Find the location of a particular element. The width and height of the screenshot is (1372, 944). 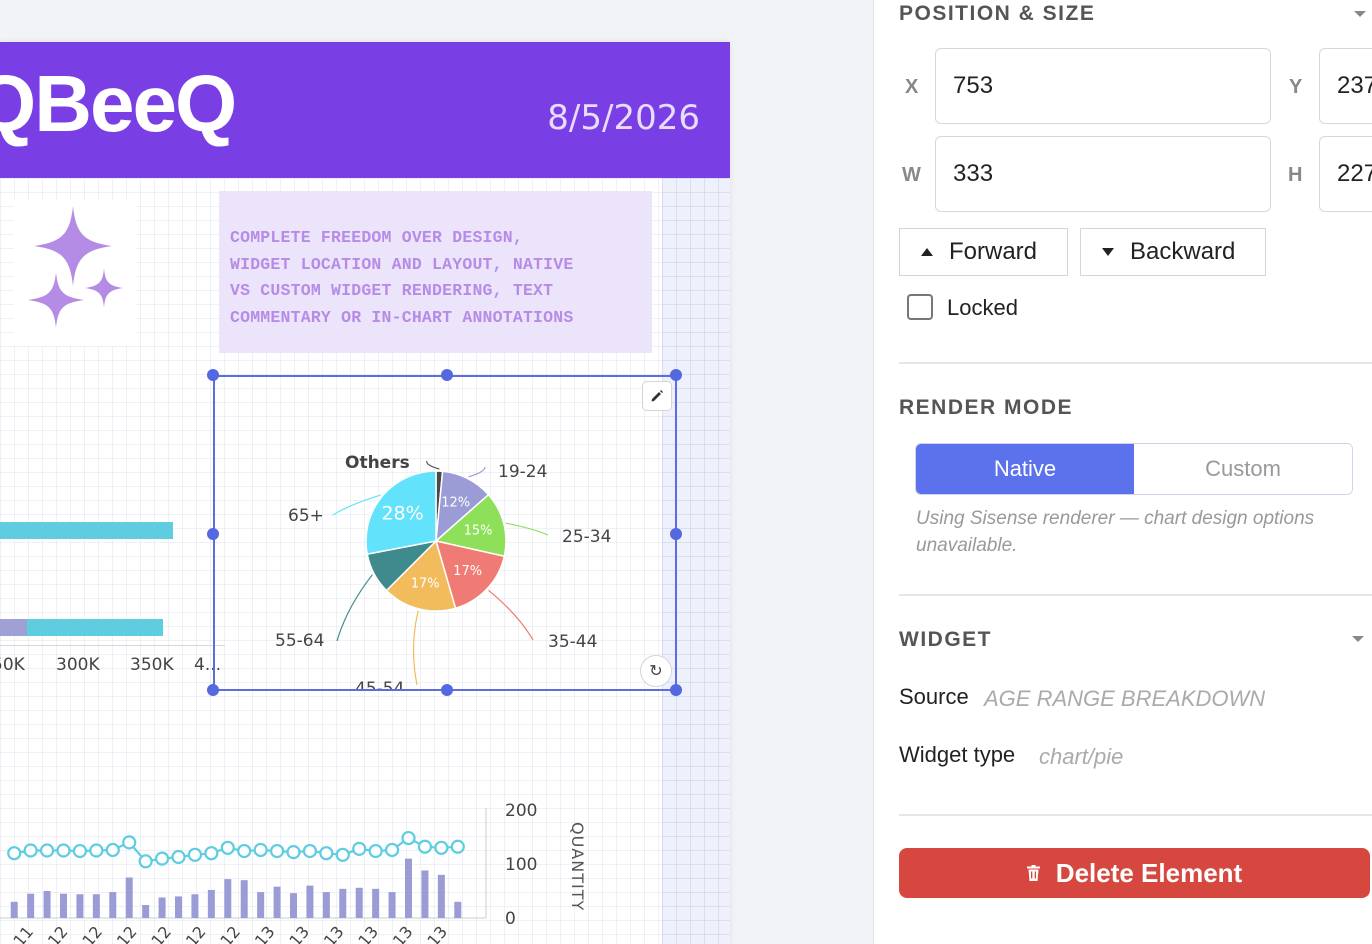

combo-x-tick: 5-13 is located at coordinates (329, 933).